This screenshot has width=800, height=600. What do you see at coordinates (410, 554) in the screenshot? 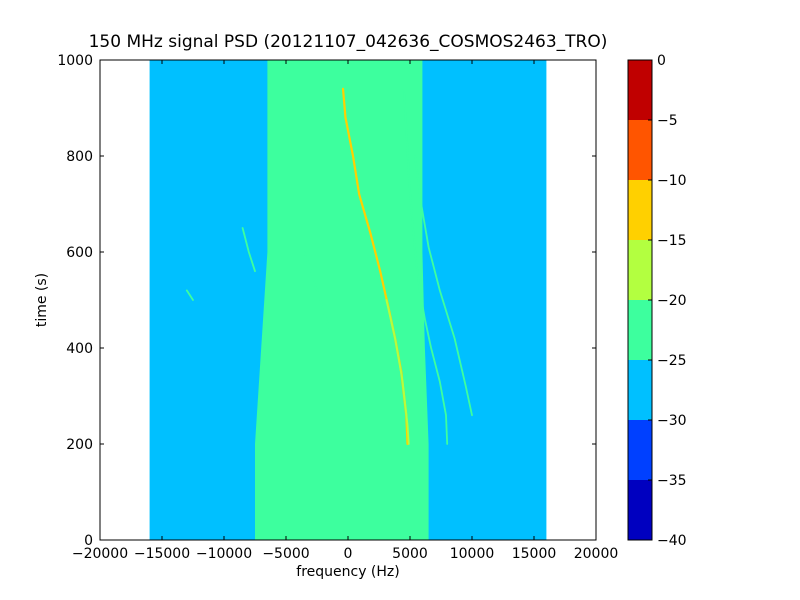
I see `x-tick-label: 5000` at bounding box center [410, 554].